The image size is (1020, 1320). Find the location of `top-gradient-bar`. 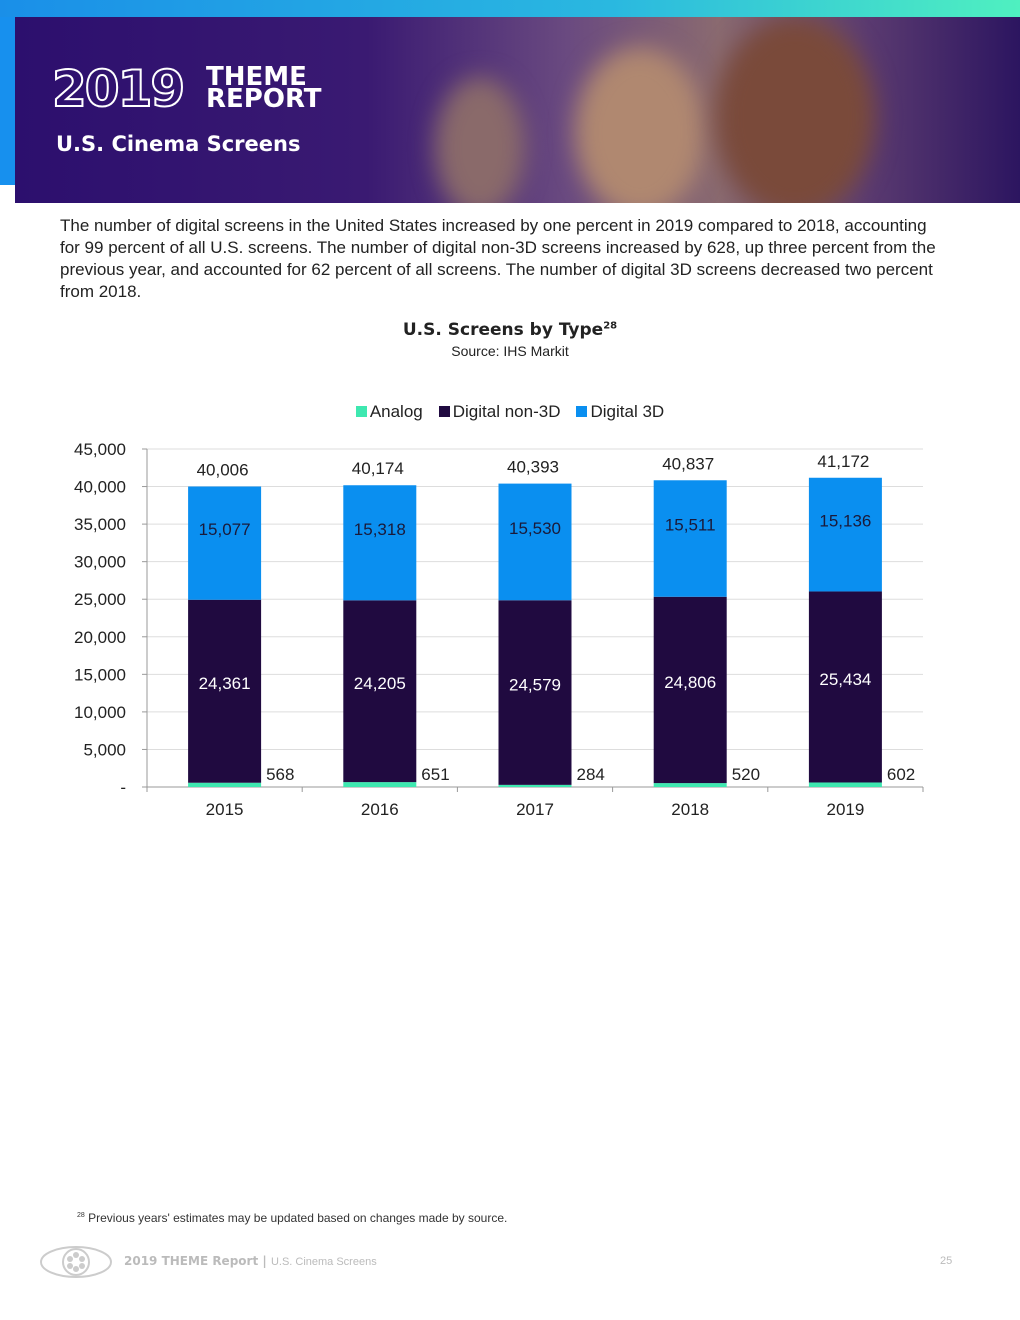

top-gradient-bar is located at coordinates (510, 8).